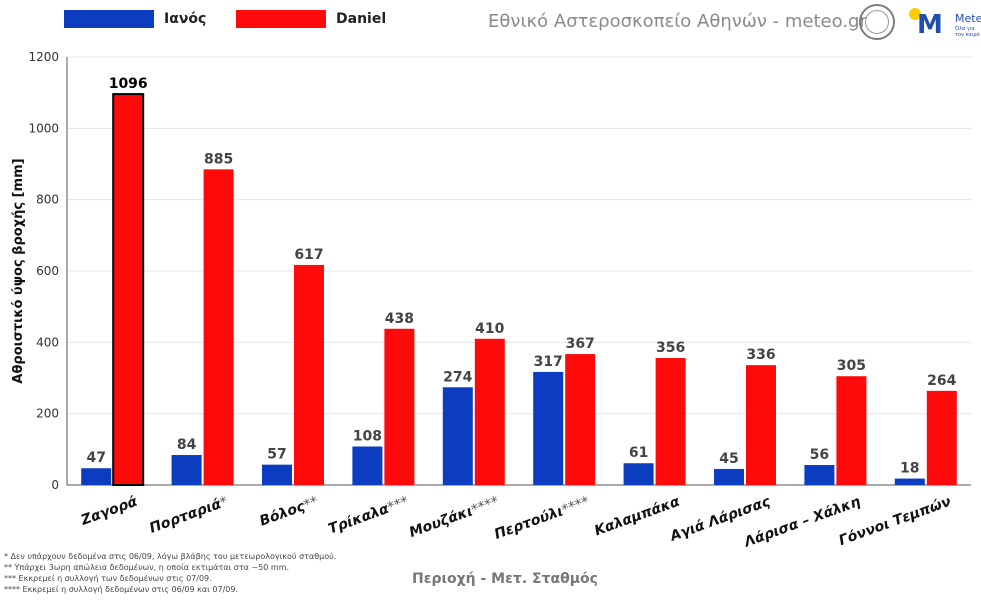 This screenshot has width=981, height=603. Describe the element at coordinates (55, 485) in the screenshot. I see `y-tick-label: 0` at that location.